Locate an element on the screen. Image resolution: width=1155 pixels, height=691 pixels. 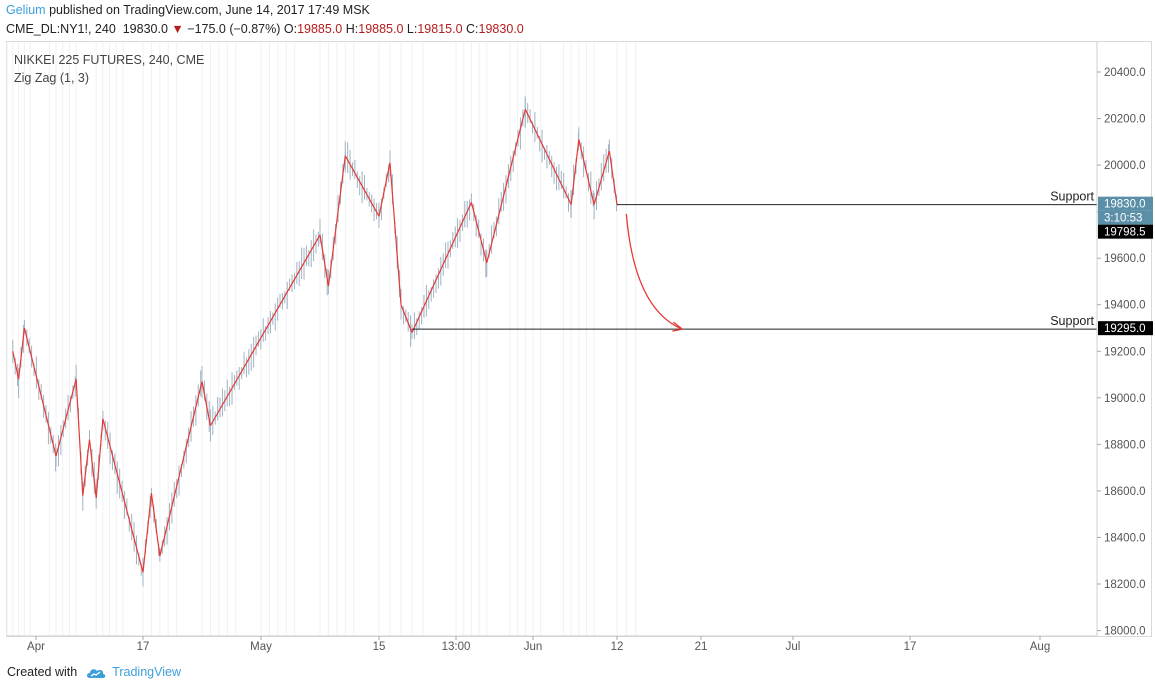
price-change: −175.0 (−0.87%) is located at coordinates (234, 29).